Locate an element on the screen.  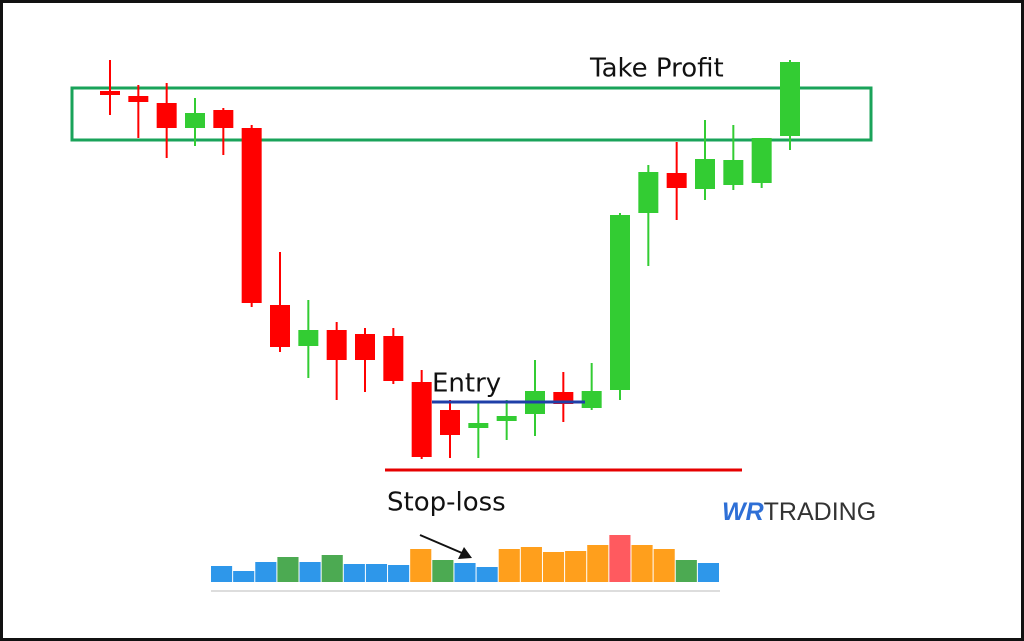
logo: WRTRADING is located at coordinates (799, 512).